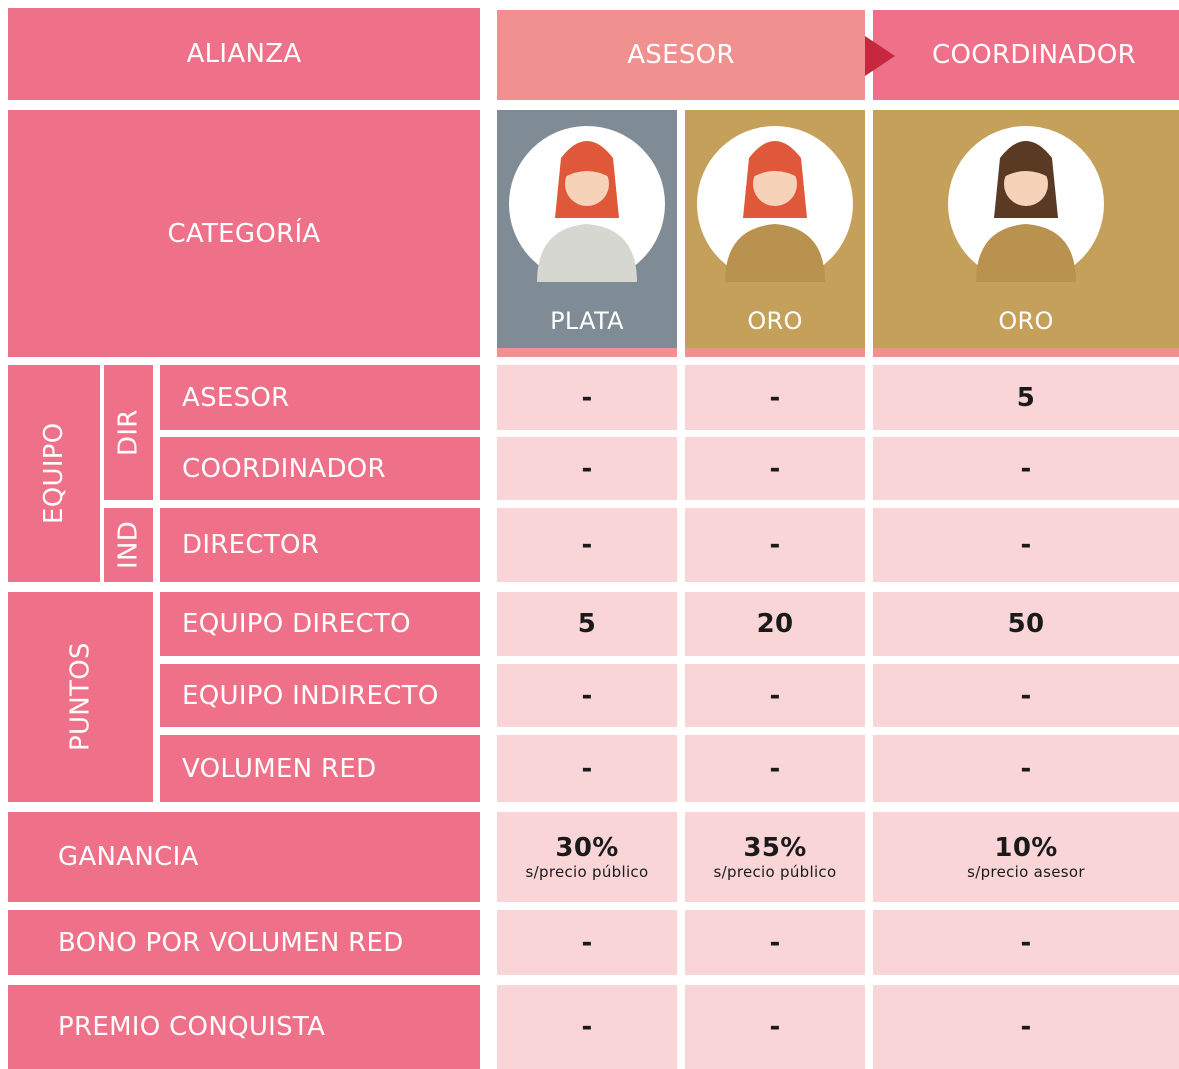  What do you see at coordinates (880, 56) in the screenshot?
I see `arrow` at bounding box center [880, 56].